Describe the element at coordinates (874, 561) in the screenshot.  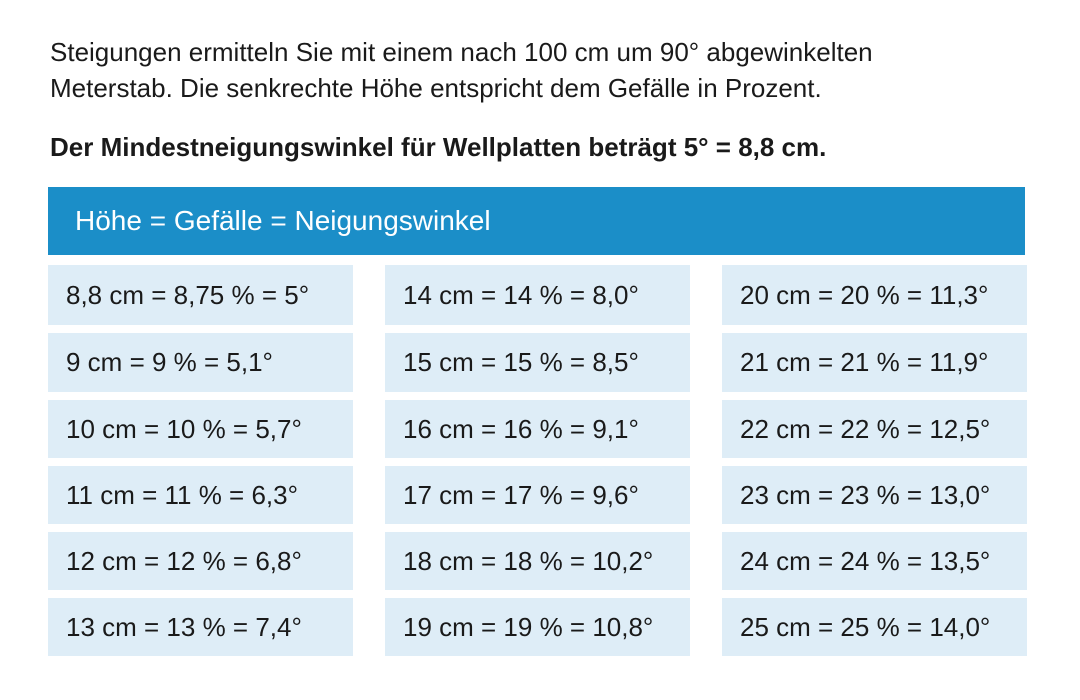
I see `table-cell: 24 cm = 24 % = 13,5°` at that location.